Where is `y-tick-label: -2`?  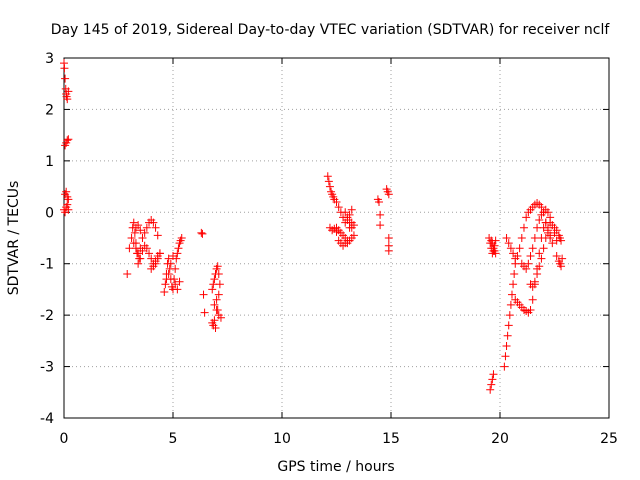
y-tick-label: -2 is located at coordinates (47, 316).